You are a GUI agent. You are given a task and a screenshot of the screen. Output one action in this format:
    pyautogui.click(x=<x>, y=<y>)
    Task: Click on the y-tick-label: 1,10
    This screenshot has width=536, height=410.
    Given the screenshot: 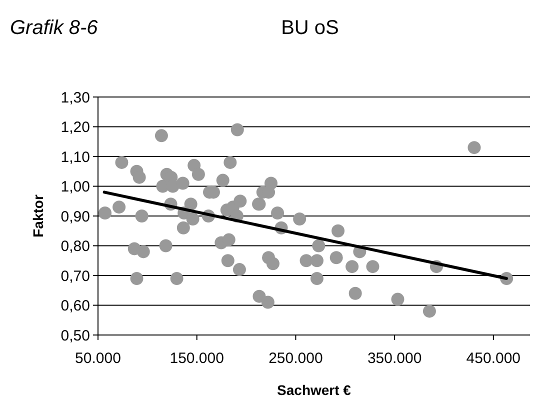 What is the action you would take?
    pyautogui.click(x=75, y=157)
    